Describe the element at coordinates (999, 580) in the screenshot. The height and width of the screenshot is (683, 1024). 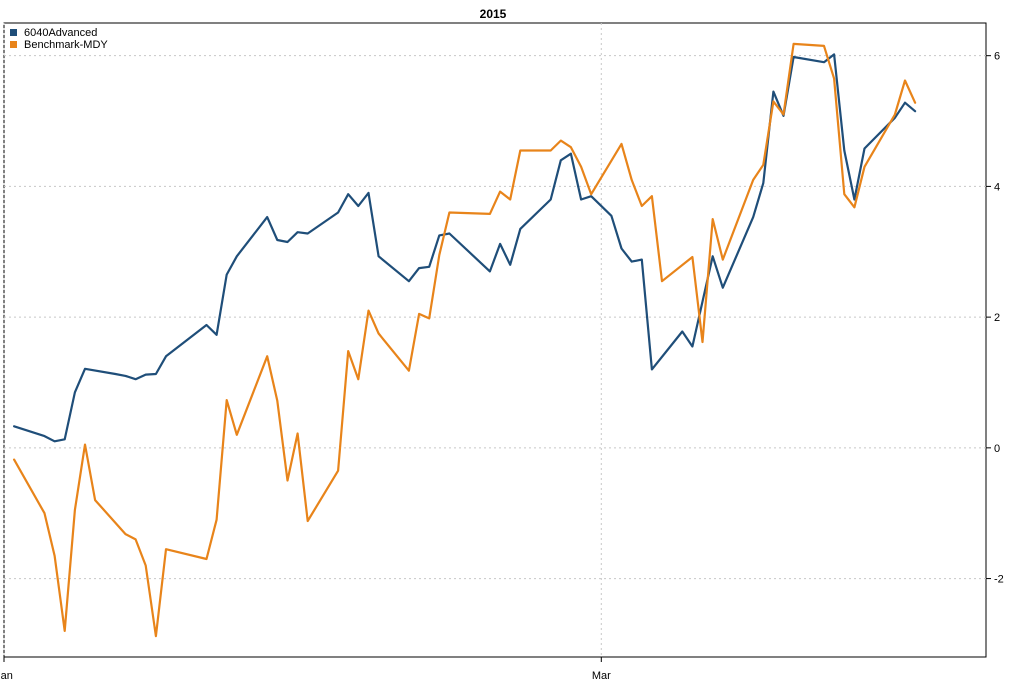
I see `y-tick-label: -2` at that location.